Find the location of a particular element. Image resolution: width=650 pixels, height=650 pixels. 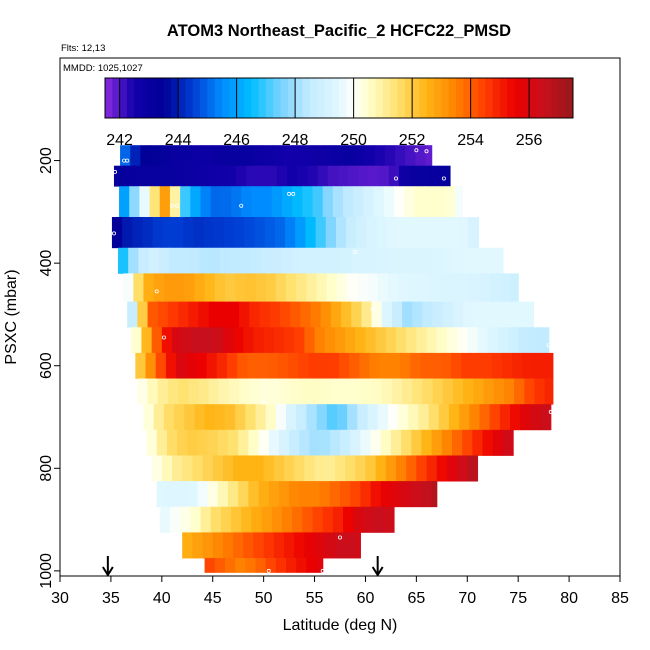

colorbar-frame is located at coordinates (339, 98).